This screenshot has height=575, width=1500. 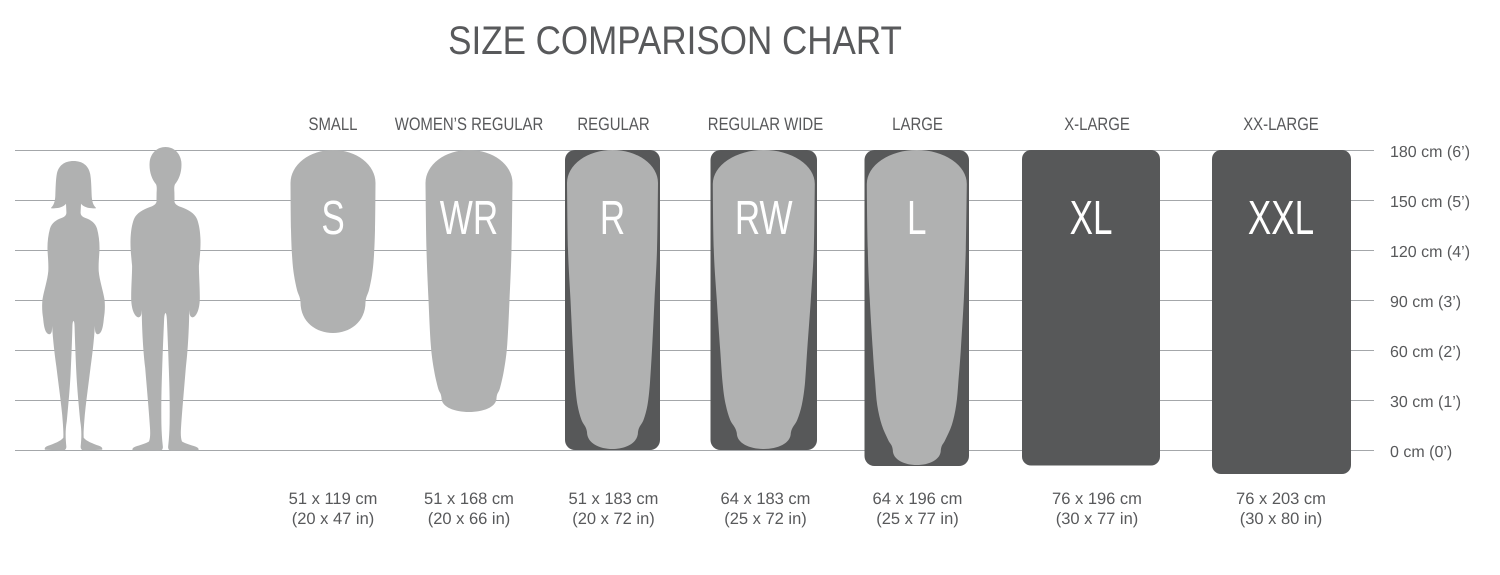 What do you see at coordinates (917, 519) in the screenshot?
I see `svg-text: (25 x 77 in)` at bounding box center [917, 519].